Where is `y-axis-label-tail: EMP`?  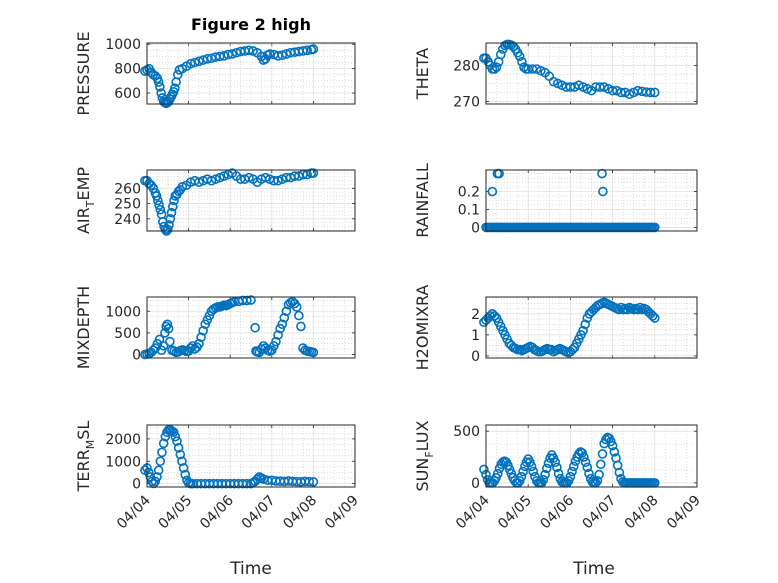
y-axis-label-tail: EMP is located at coordinates (83, 184).